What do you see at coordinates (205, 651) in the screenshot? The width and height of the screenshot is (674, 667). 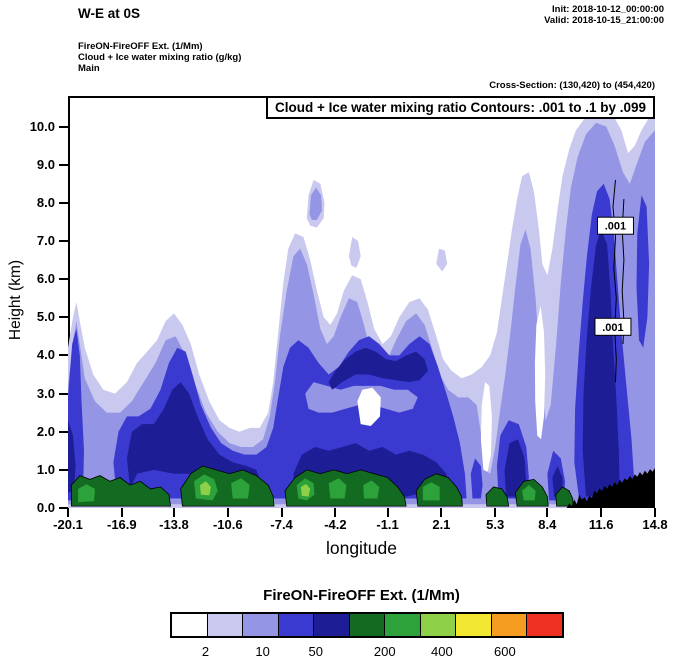 I see `colorbar-tick-label: 2` at bounding box center [205, 651].